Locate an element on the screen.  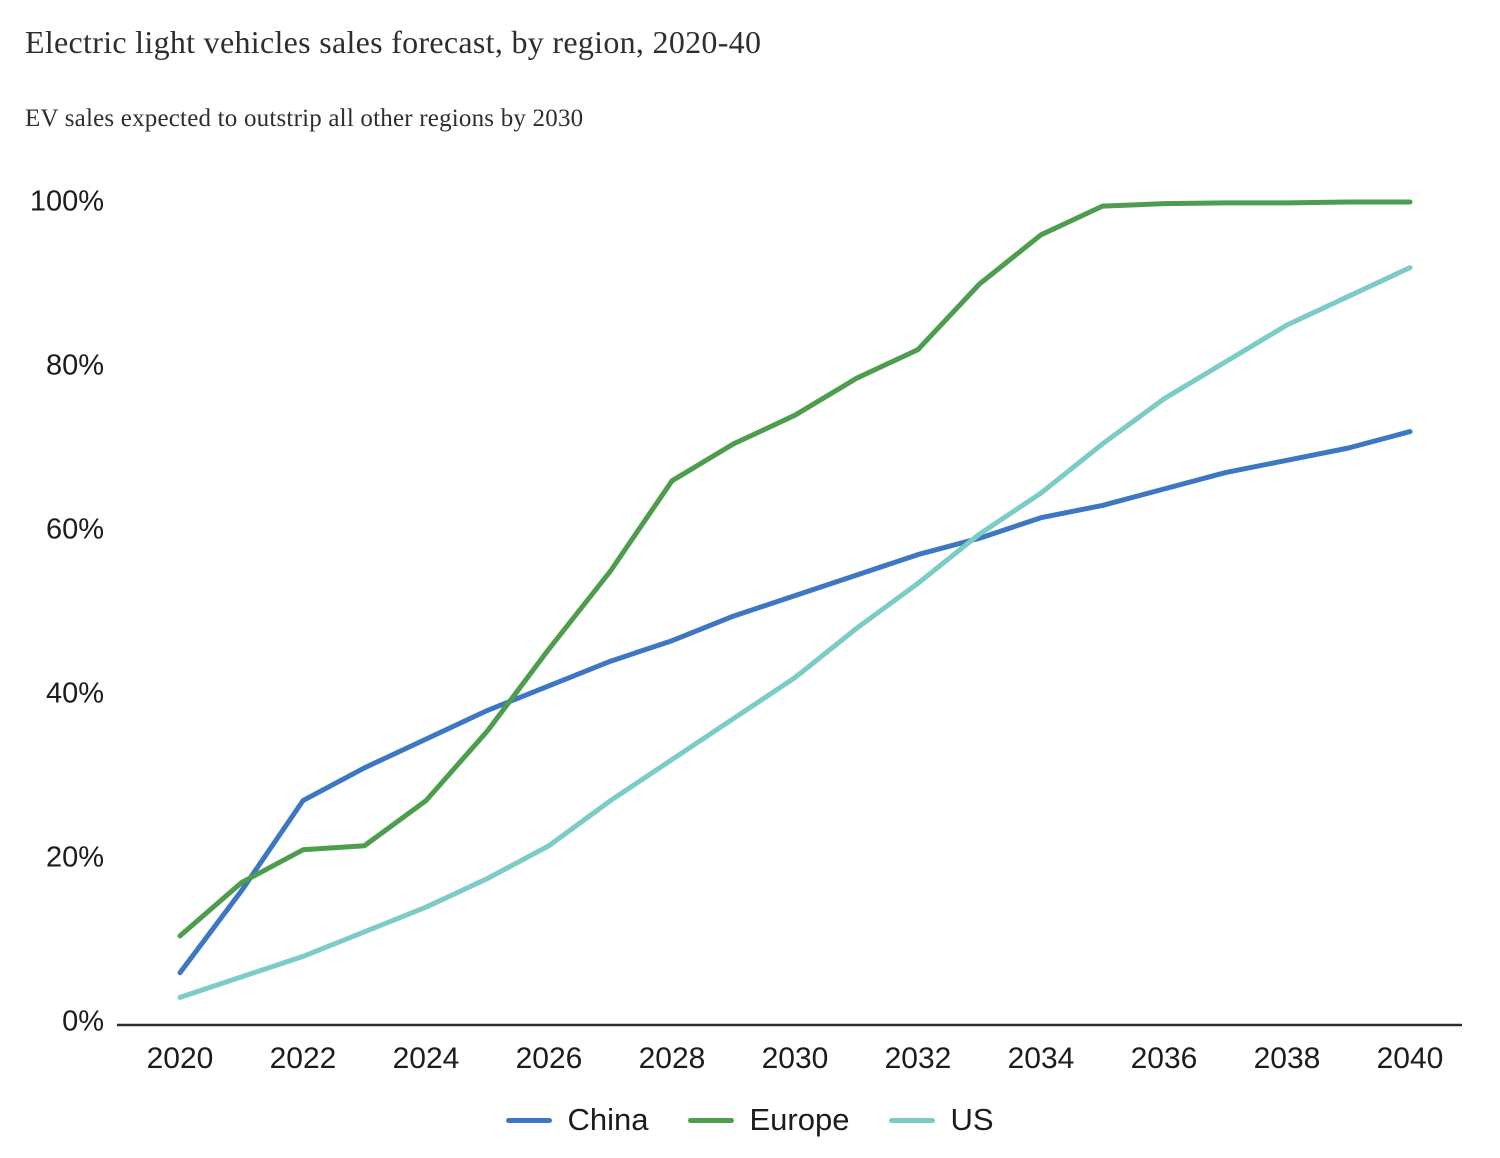
legend-item-china: China is located at coordinates (577, 1120).